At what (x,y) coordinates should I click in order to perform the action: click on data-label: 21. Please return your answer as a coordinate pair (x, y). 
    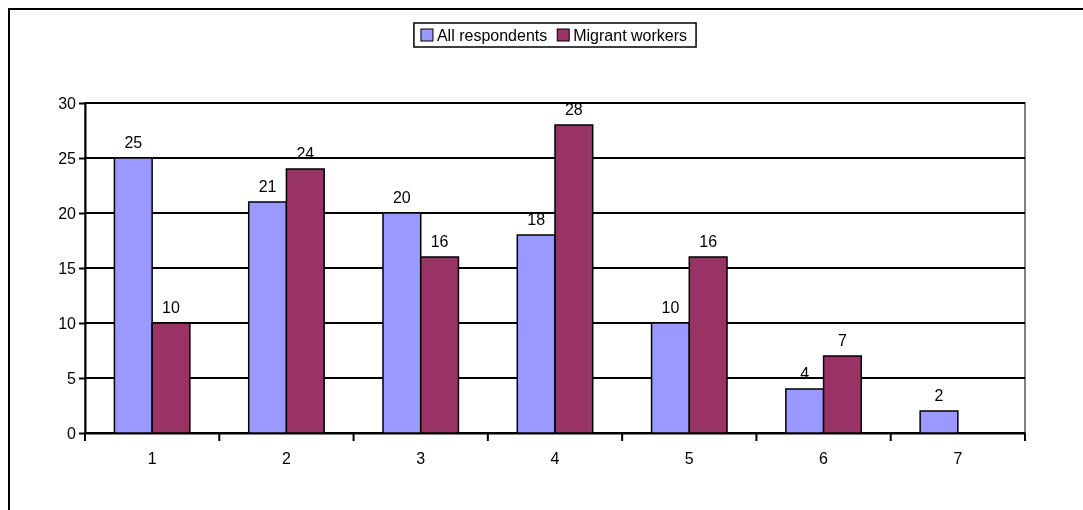
    Looking at the image, I should click on (267, 186).